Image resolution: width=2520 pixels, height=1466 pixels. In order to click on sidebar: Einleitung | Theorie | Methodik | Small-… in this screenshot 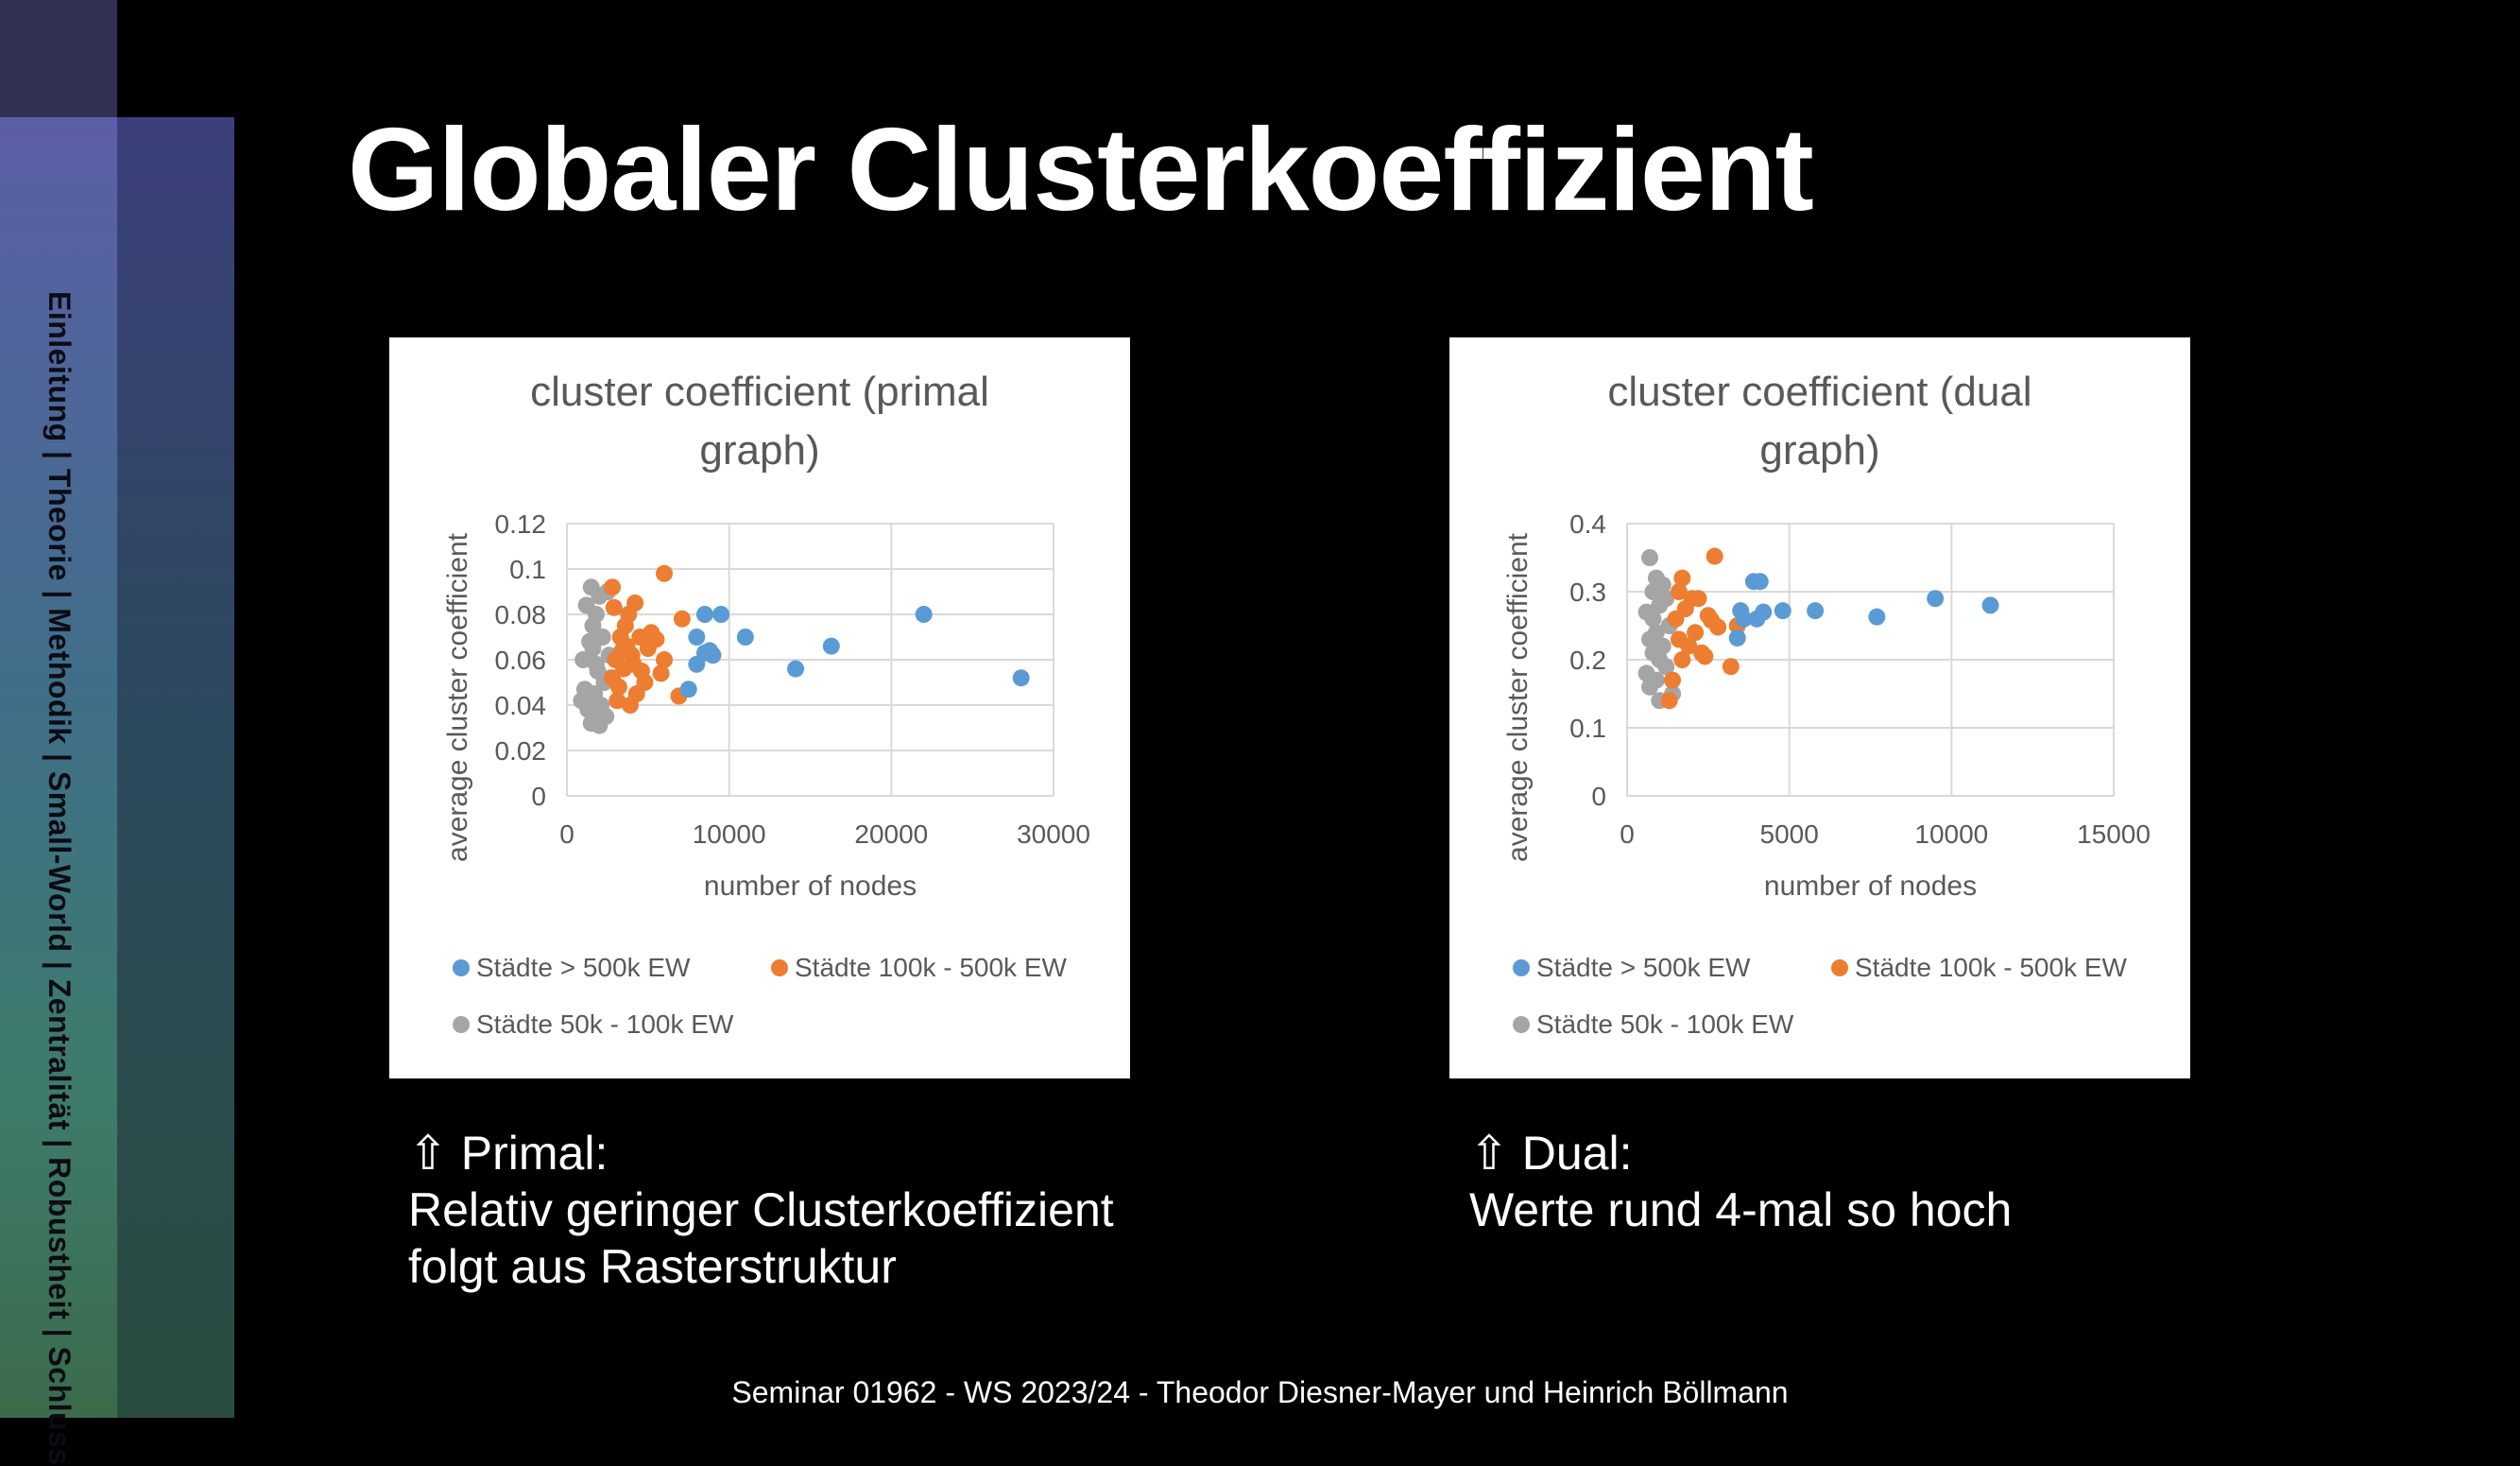, I will do `click(117, 791)`.